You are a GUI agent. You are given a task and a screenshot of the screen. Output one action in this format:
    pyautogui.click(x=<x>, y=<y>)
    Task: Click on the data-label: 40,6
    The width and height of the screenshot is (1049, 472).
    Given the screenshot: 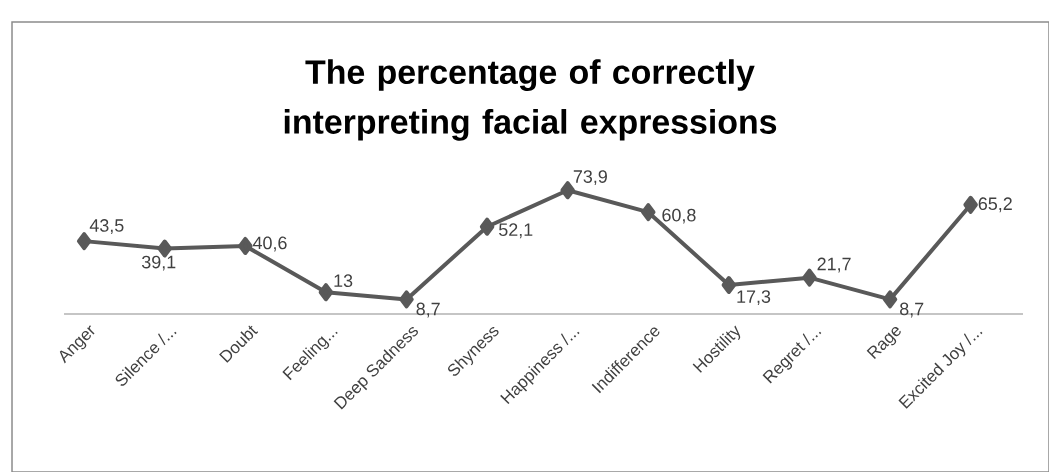 What is the action you would take?
    pyautogui.click(x=269, y=244)
    